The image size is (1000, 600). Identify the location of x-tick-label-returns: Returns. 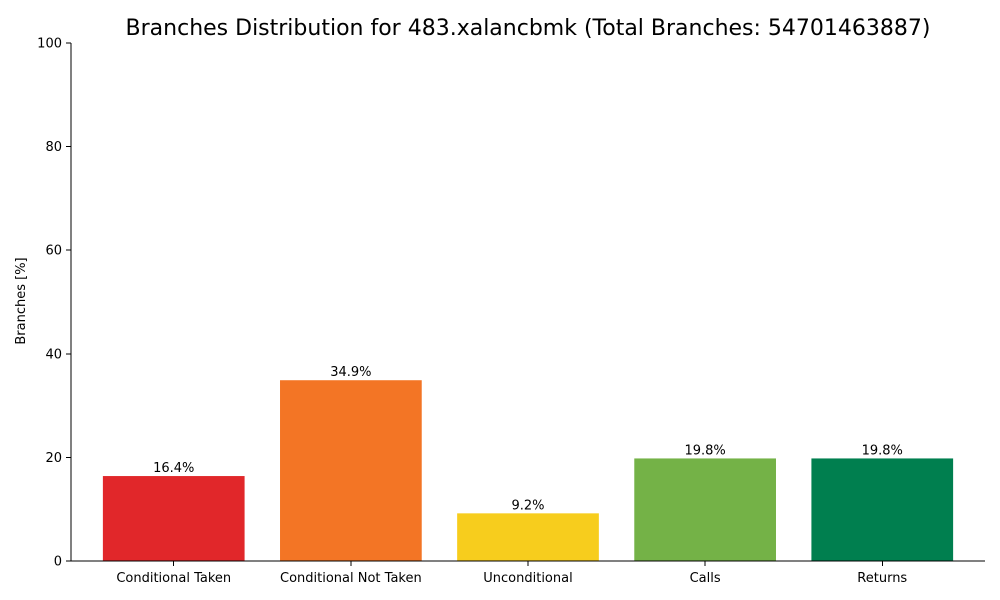
(882, 578).